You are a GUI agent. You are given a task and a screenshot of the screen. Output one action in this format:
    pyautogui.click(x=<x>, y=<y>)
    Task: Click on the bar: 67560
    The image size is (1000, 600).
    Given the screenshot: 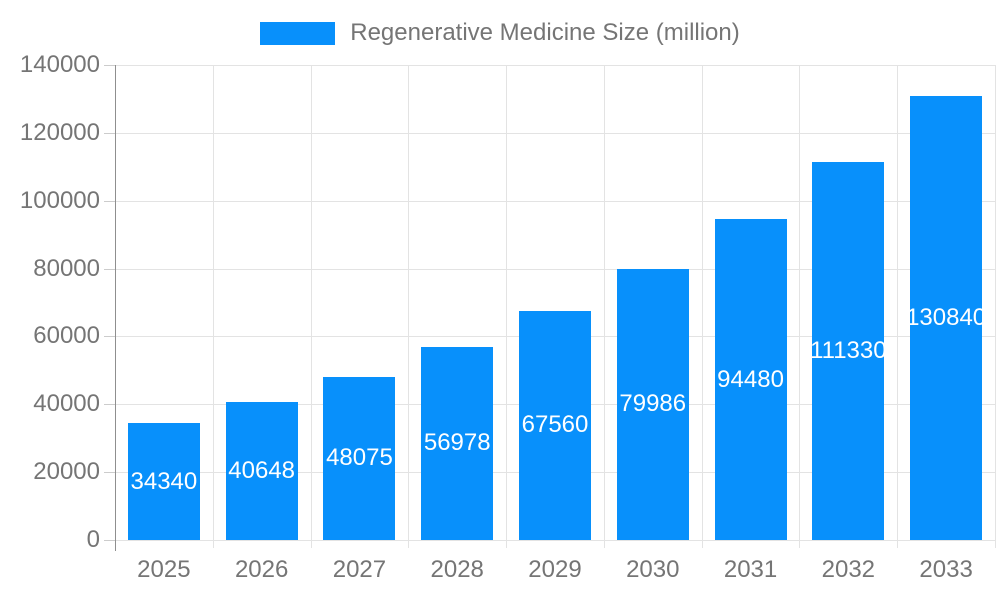 What is the action you would take?
    pyautogui.click(x=555, y=425)
    